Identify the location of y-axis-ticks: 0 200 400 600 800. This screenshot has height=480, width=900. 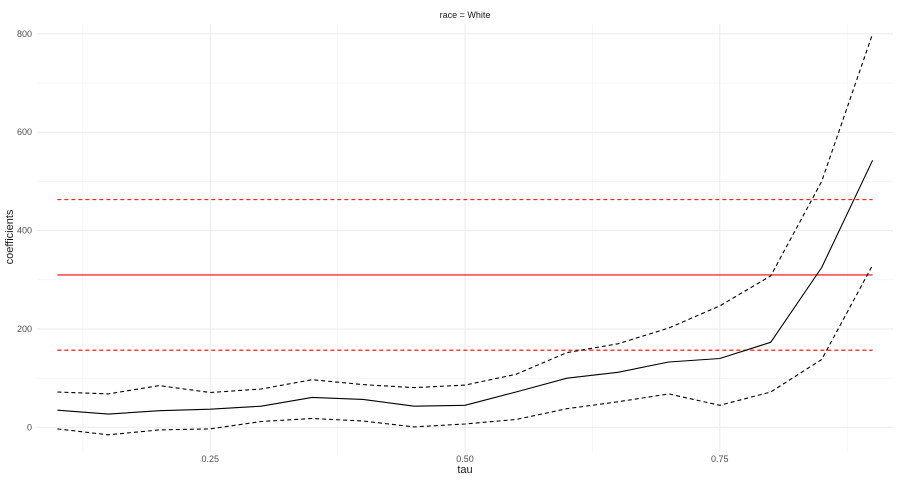
(24, 231).